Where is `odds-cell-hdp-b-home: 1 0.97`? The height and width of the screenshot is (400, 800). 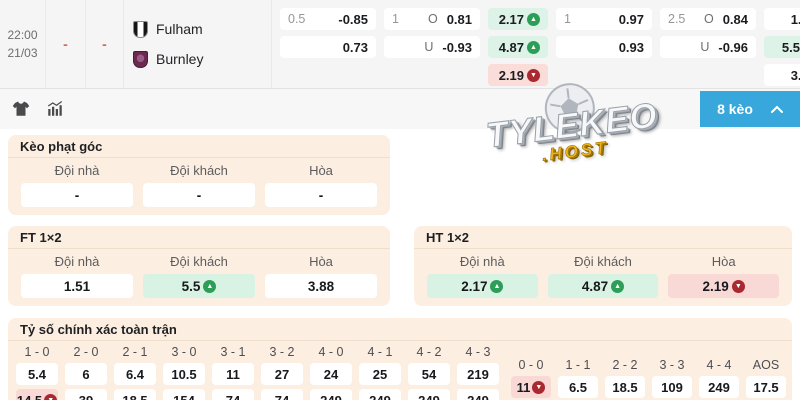
odds-cell-hdp-b-home: 1 0.97 is located at coordinates (604, 19).